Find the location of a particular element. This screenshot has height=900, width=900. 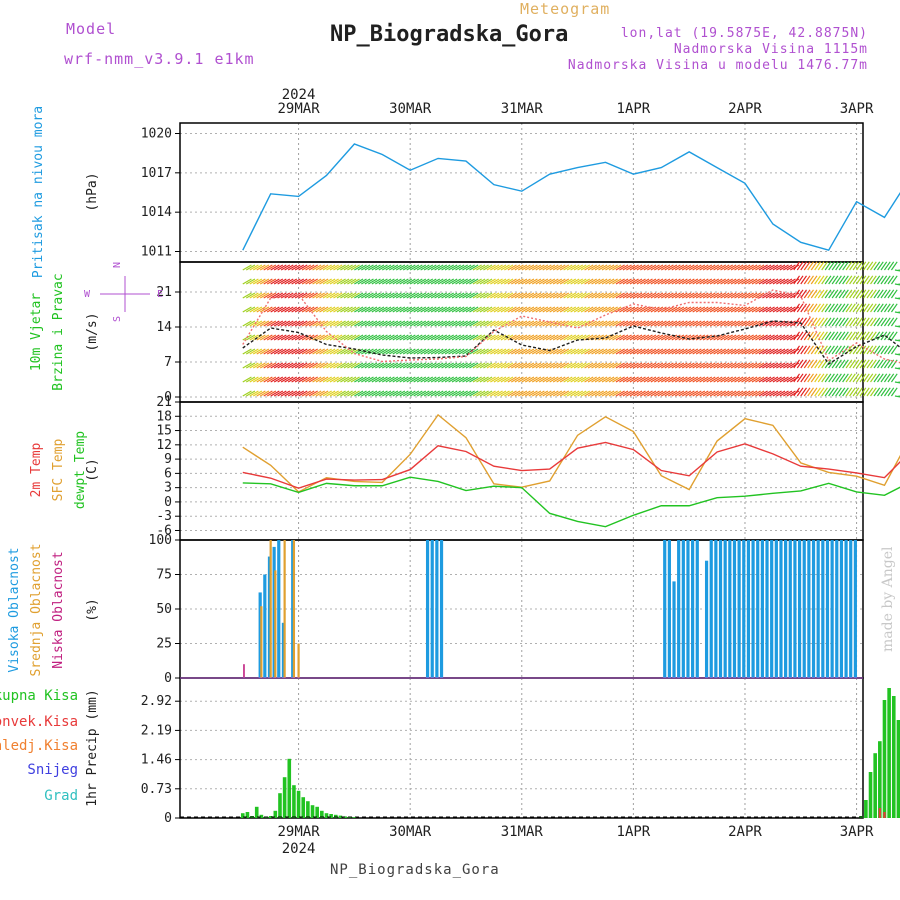

x-date-label-top: 29MAR is located at coordinates (298, 109).